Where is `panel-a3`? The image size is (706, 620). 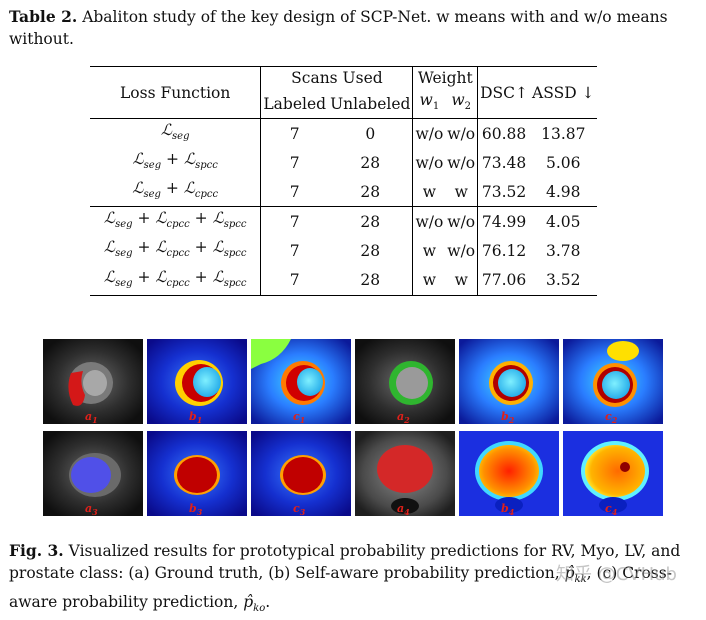
panel-a3 is located at coordinates (93, 473).